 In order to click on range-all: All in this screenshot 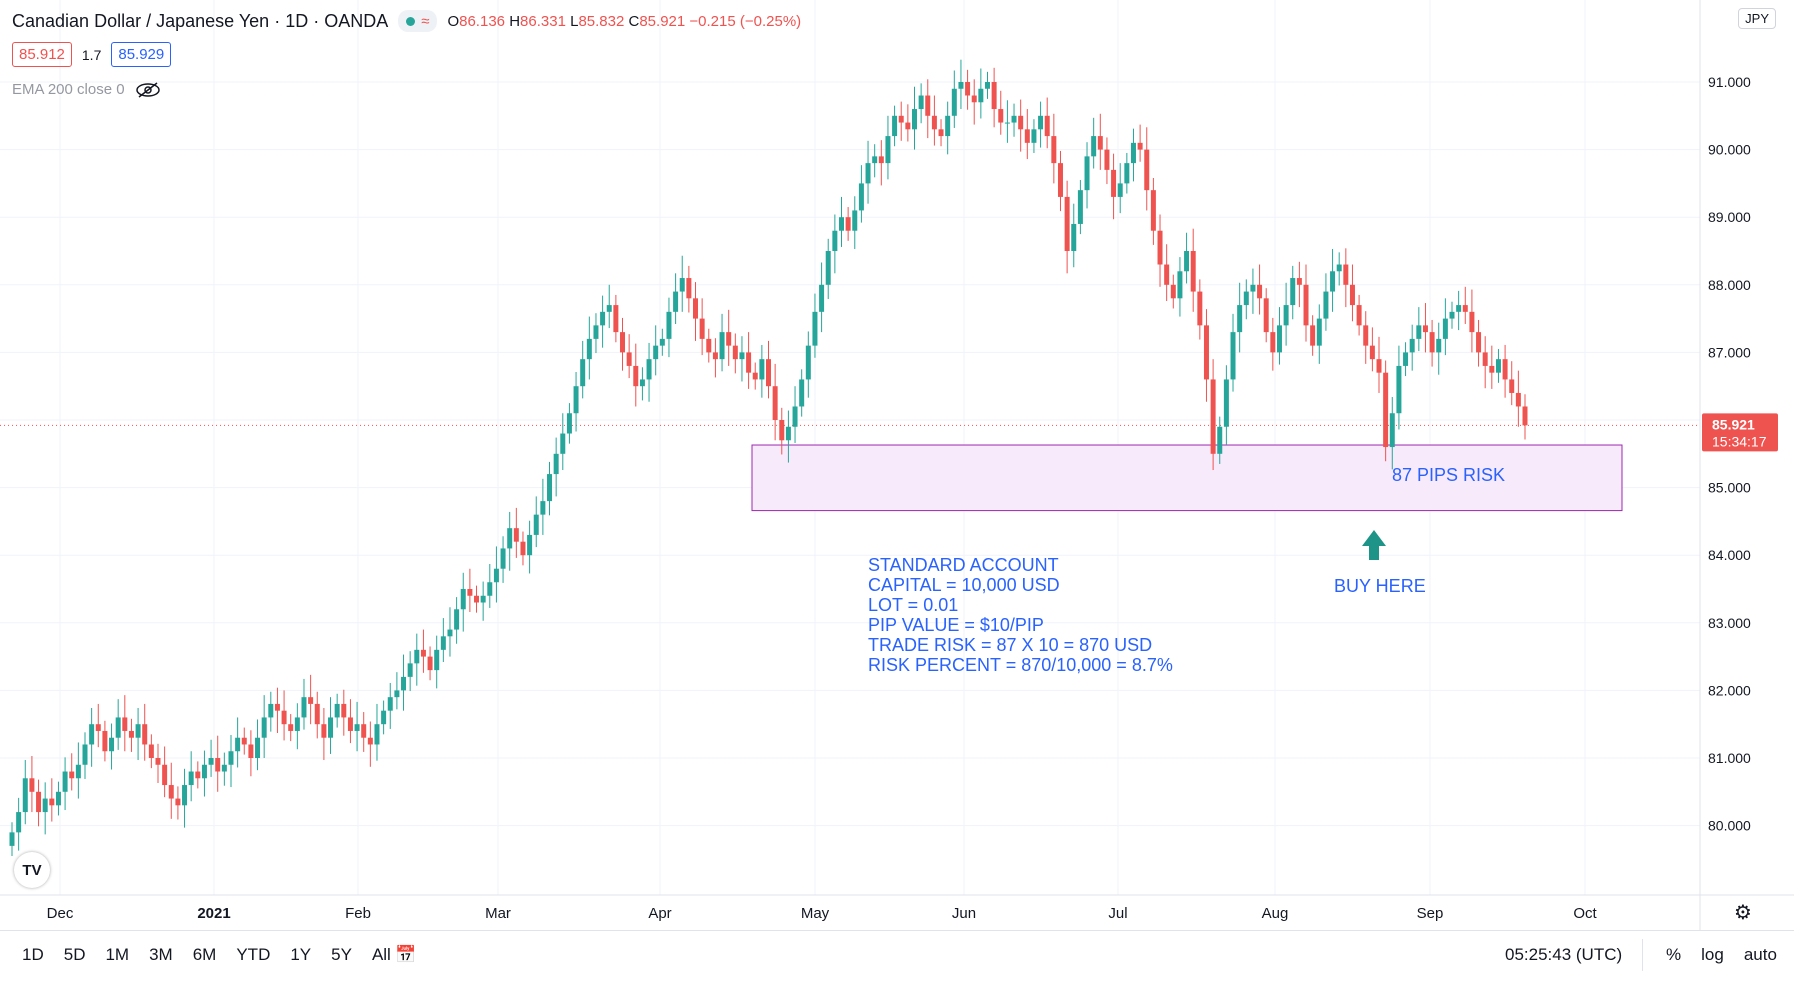, I will do `click(381, 954)`.